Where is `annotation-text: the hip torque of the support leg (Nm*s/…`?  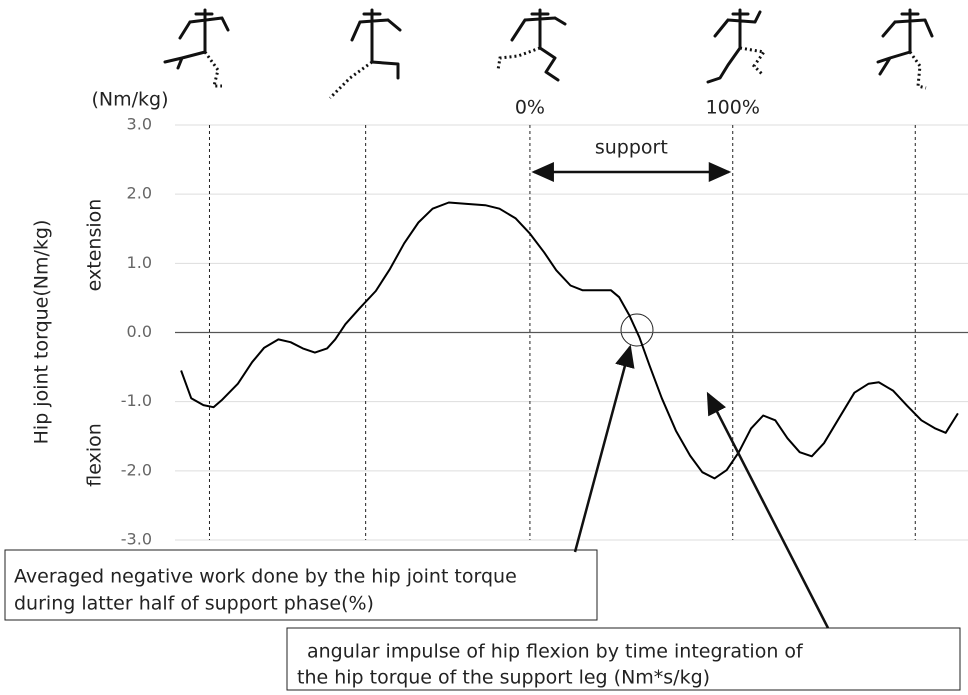 annotation-text: the hip torque of the support leg (Nm*s/… is located at coordinates (503, 678).